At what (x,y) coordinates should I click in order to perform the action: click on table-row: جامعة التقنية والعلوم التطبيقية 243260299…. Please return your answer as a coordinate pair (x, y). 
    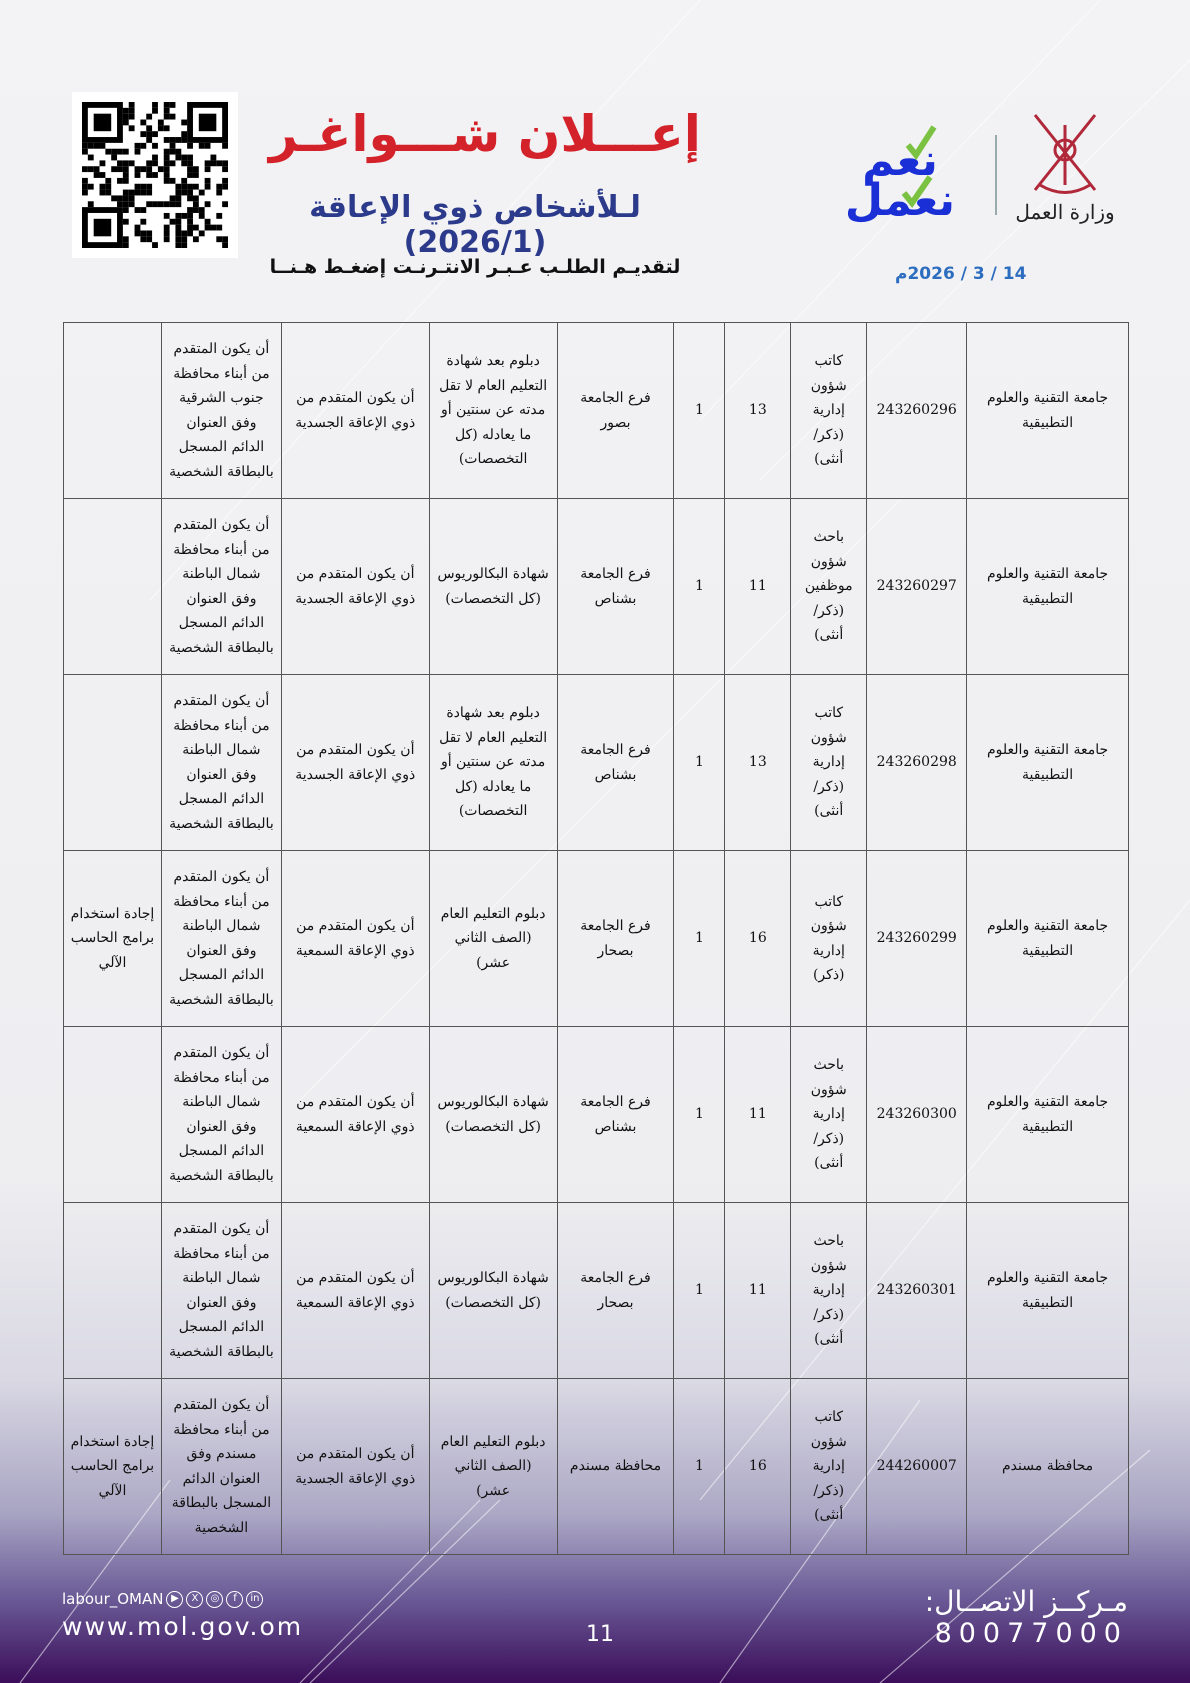
    Looking at the image, I should click on (596, 938).